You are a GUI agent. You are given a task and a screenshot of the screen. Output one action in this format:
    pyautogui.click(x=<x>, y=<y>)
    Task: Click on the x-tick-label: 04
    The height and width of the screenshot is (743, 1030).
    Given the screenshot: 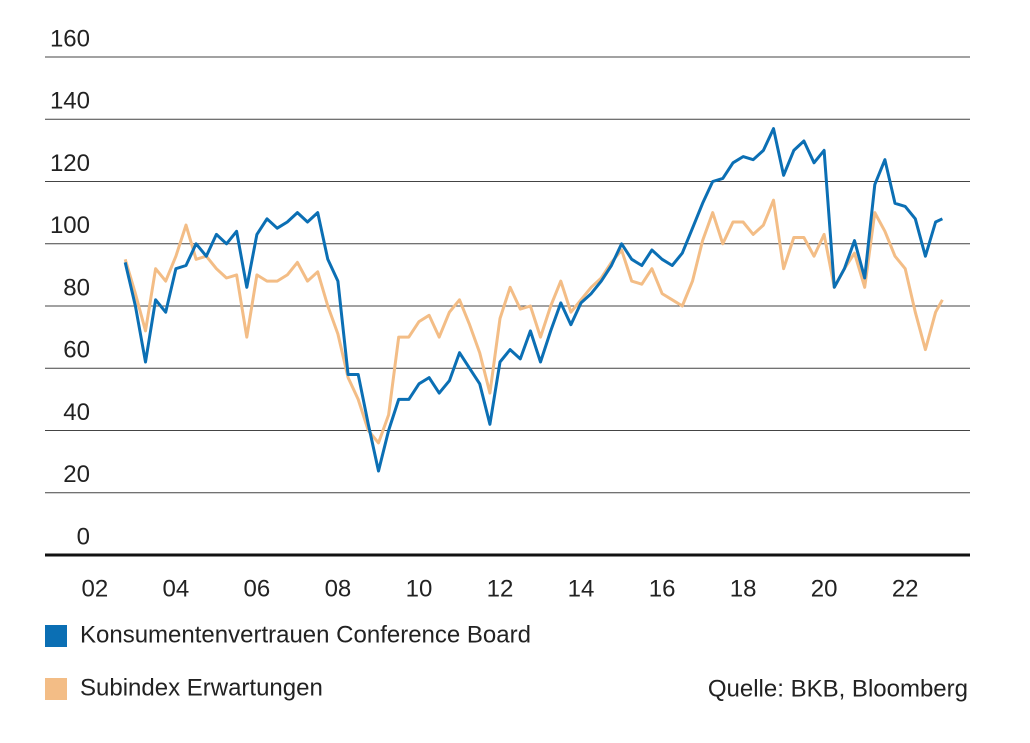 What is the action you would take?
    pyautogui.click(x=176, y=588)
    